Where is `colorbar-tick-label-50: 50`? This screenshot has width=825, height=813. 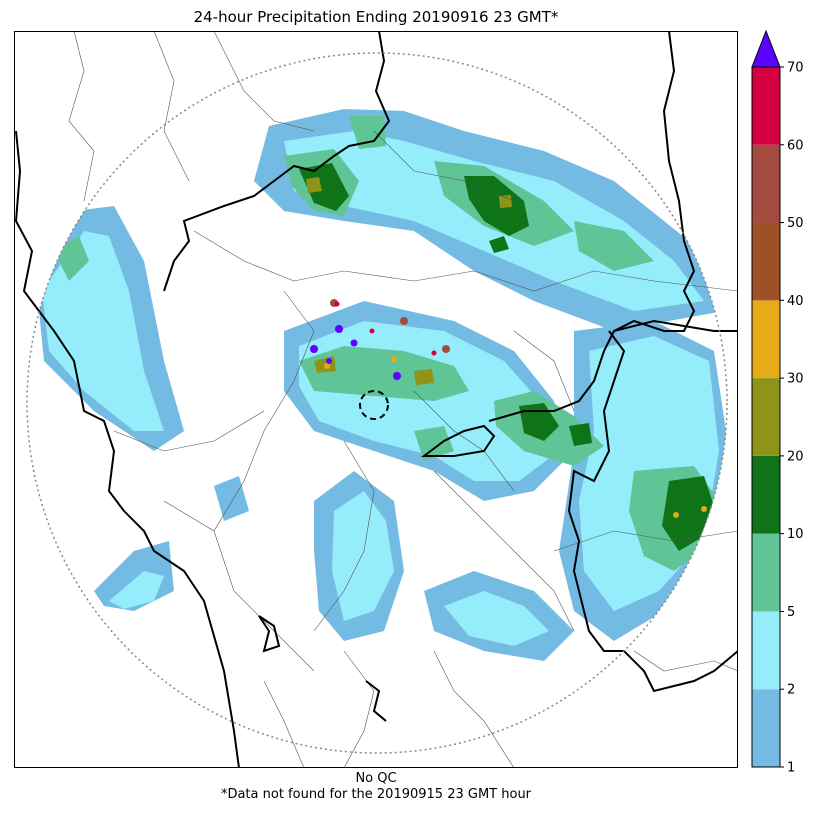
colorbar-tick-label-50: 50 is located at coordinates (795, 223).